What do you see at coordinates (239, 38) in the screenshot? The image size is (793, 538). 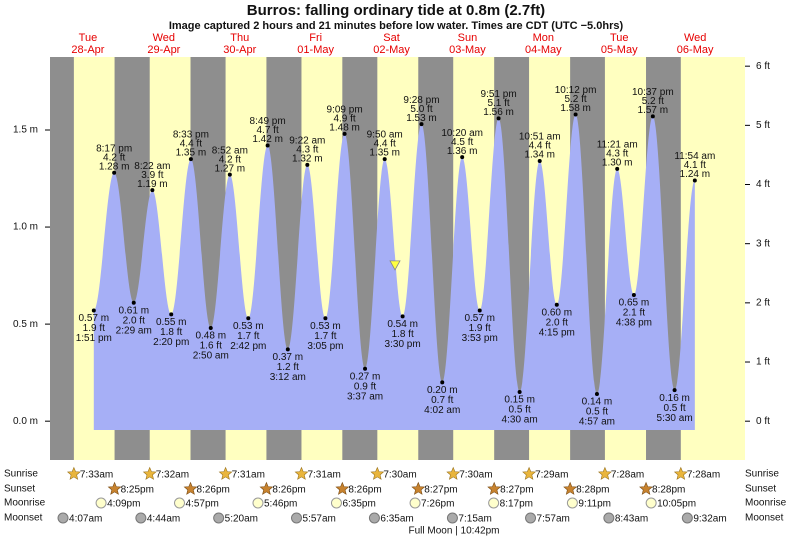 I see `day-weekday: Thu` at bounding box center [239, 38].